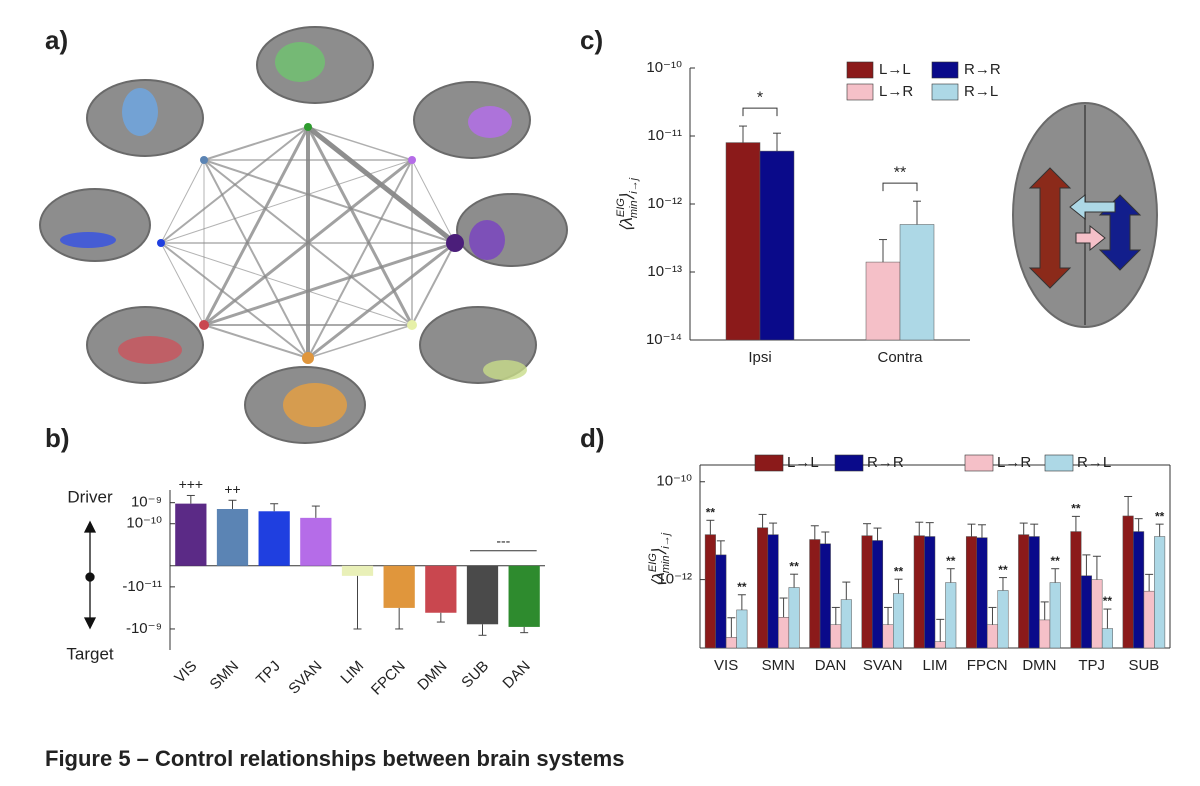  I want to click on y-axis-label-part: EIG, so click(621, 207).